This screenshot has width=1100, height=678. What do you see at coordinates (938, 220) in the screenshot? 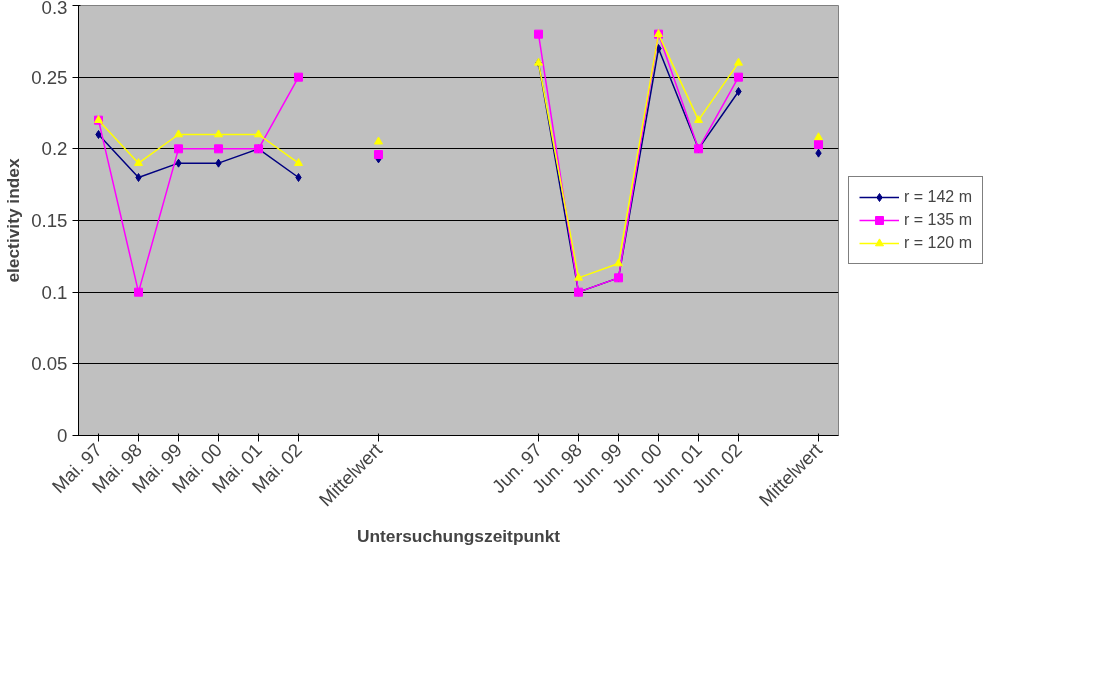
I see `legend-label: r = 135 m` at bounding box center [938, 220].